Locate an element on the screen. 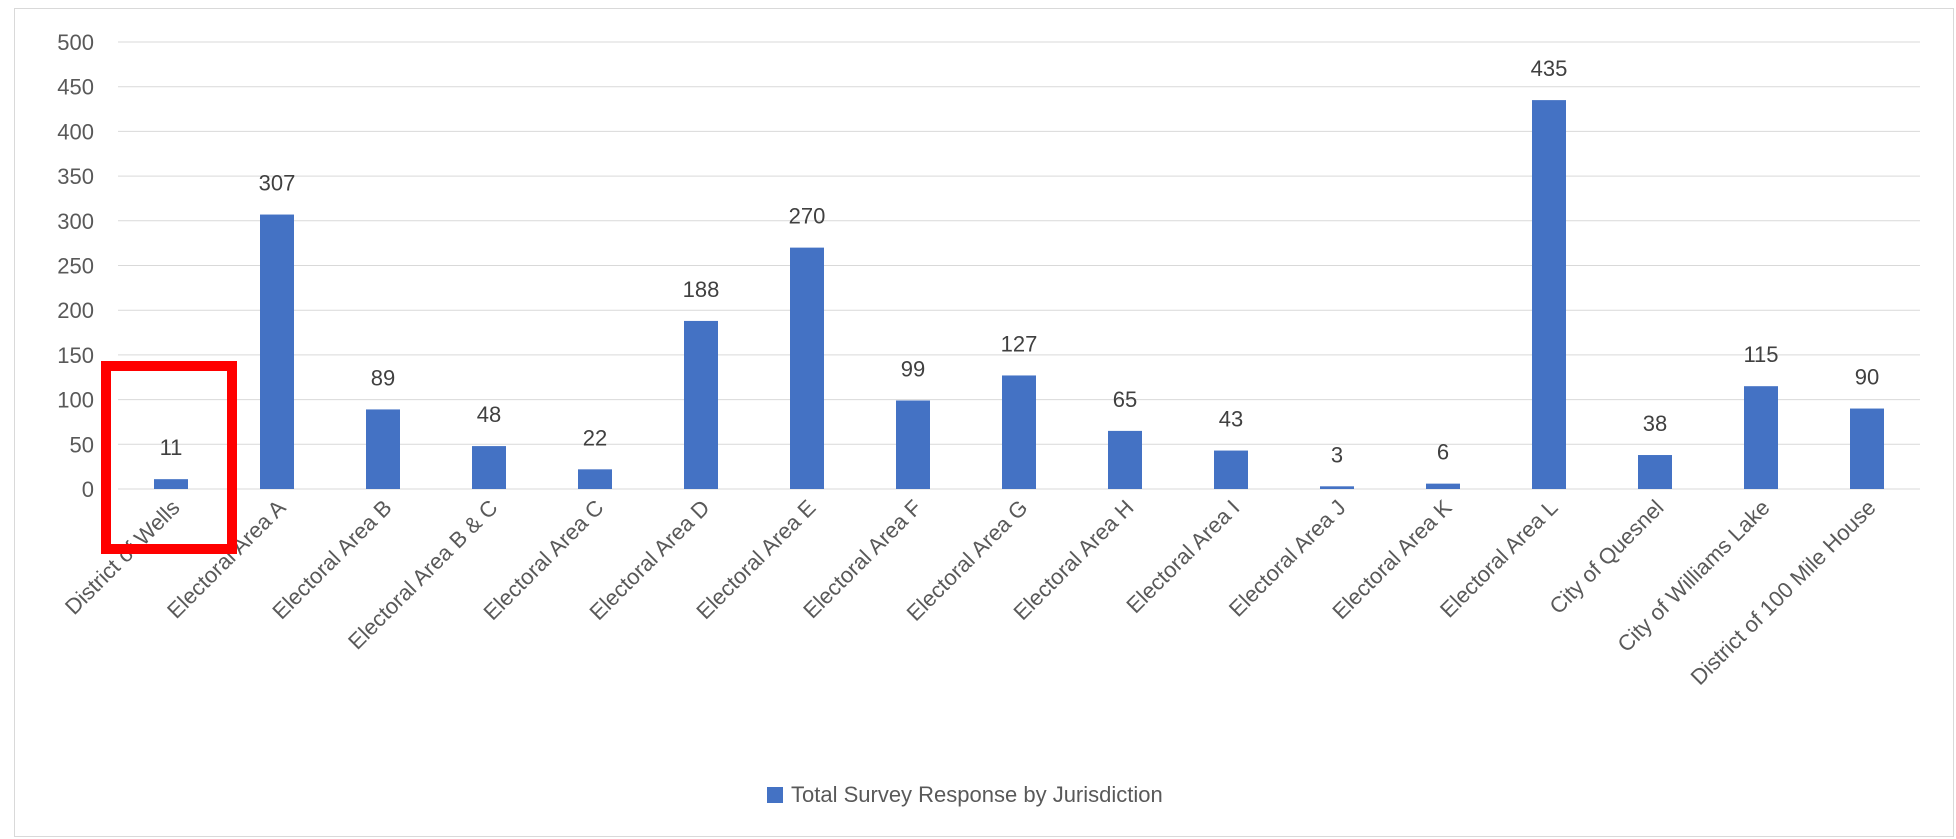 This screenshot has width=1956, height=839. data-label: 22 is located at coordinates (595, 437).